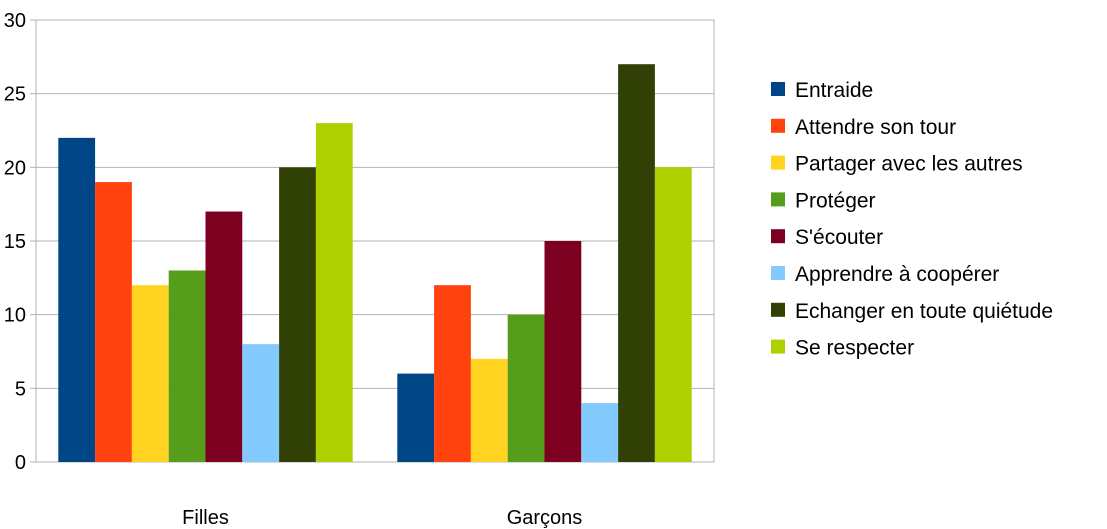  I want to click on y-tick-label: 30, so click(15, 21).